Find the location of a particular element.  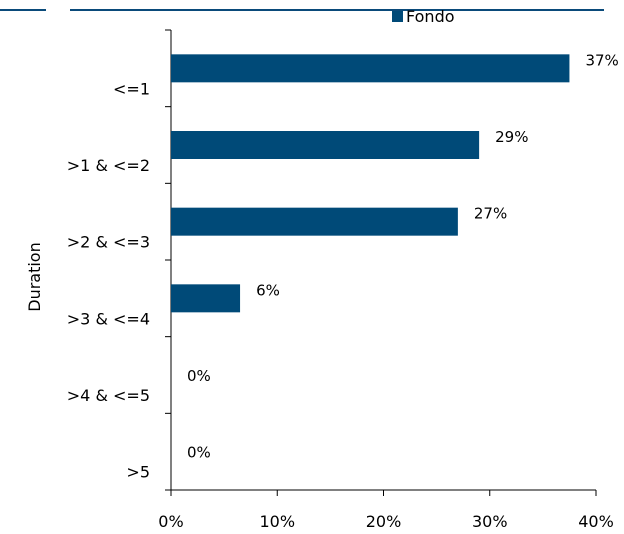

data-label: 27% is located at coordinates (490, 214).